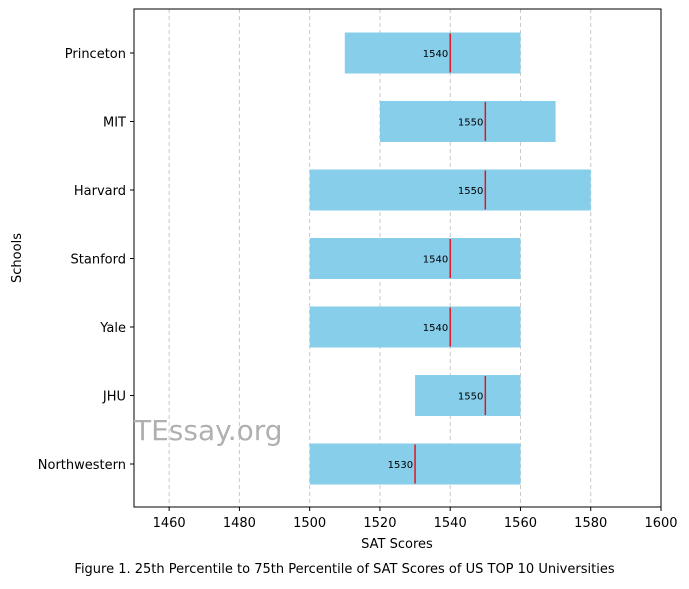  Describe the element at coordinates (82, 465) in the screenshot. I see `y-tick-label: Northwestern` at that location.